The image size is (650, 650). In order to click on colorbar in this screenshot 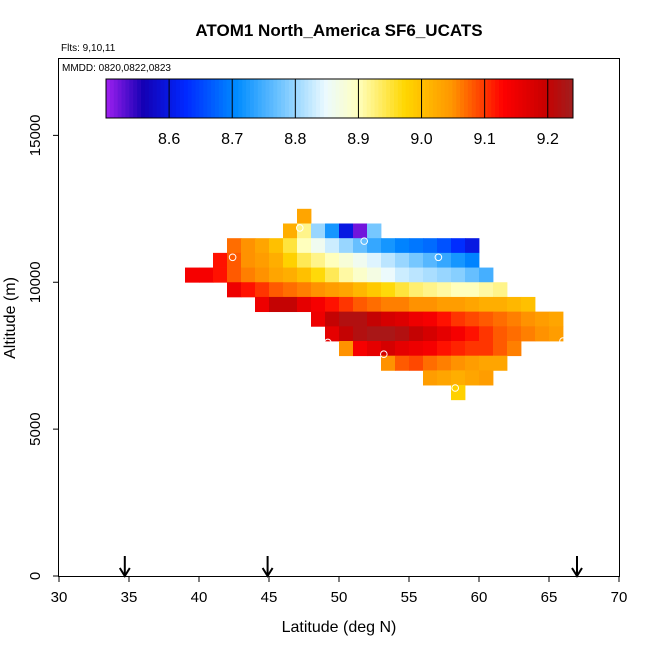, I will do `click(339, 98)`.